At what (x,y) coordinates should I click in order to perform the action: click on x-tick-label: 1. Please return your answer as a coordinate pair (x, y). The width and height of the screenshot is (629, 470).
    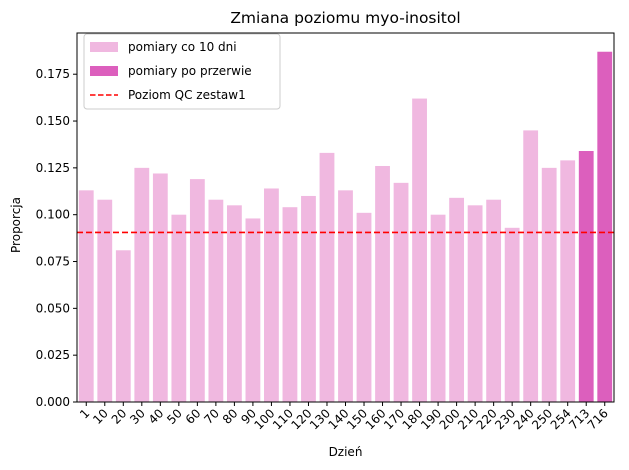
    Looking at the image, I should click on (84, 413).